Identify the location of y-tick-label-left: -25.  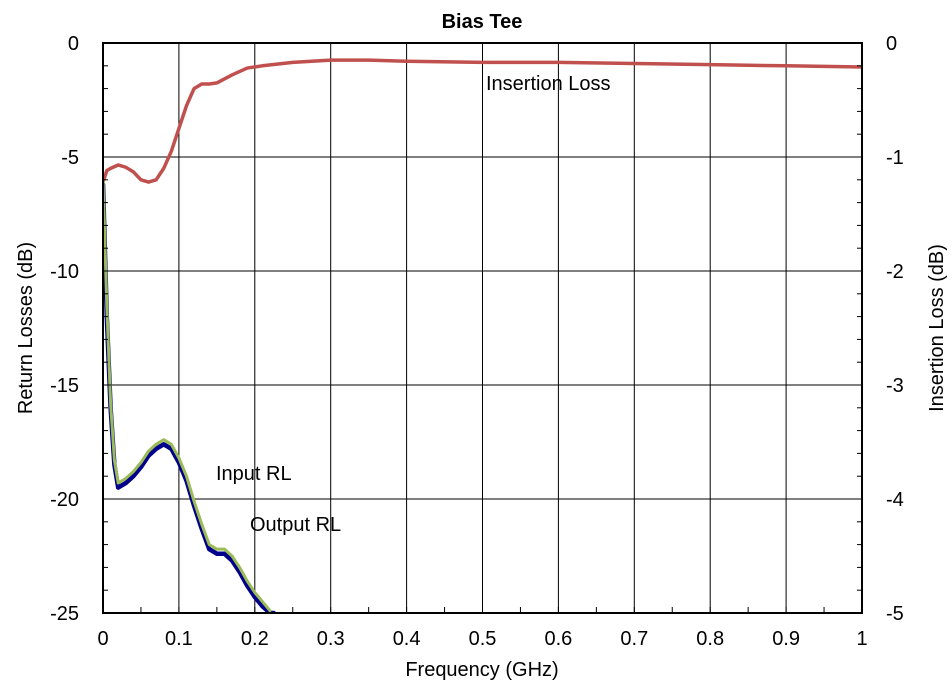
(64, 614).